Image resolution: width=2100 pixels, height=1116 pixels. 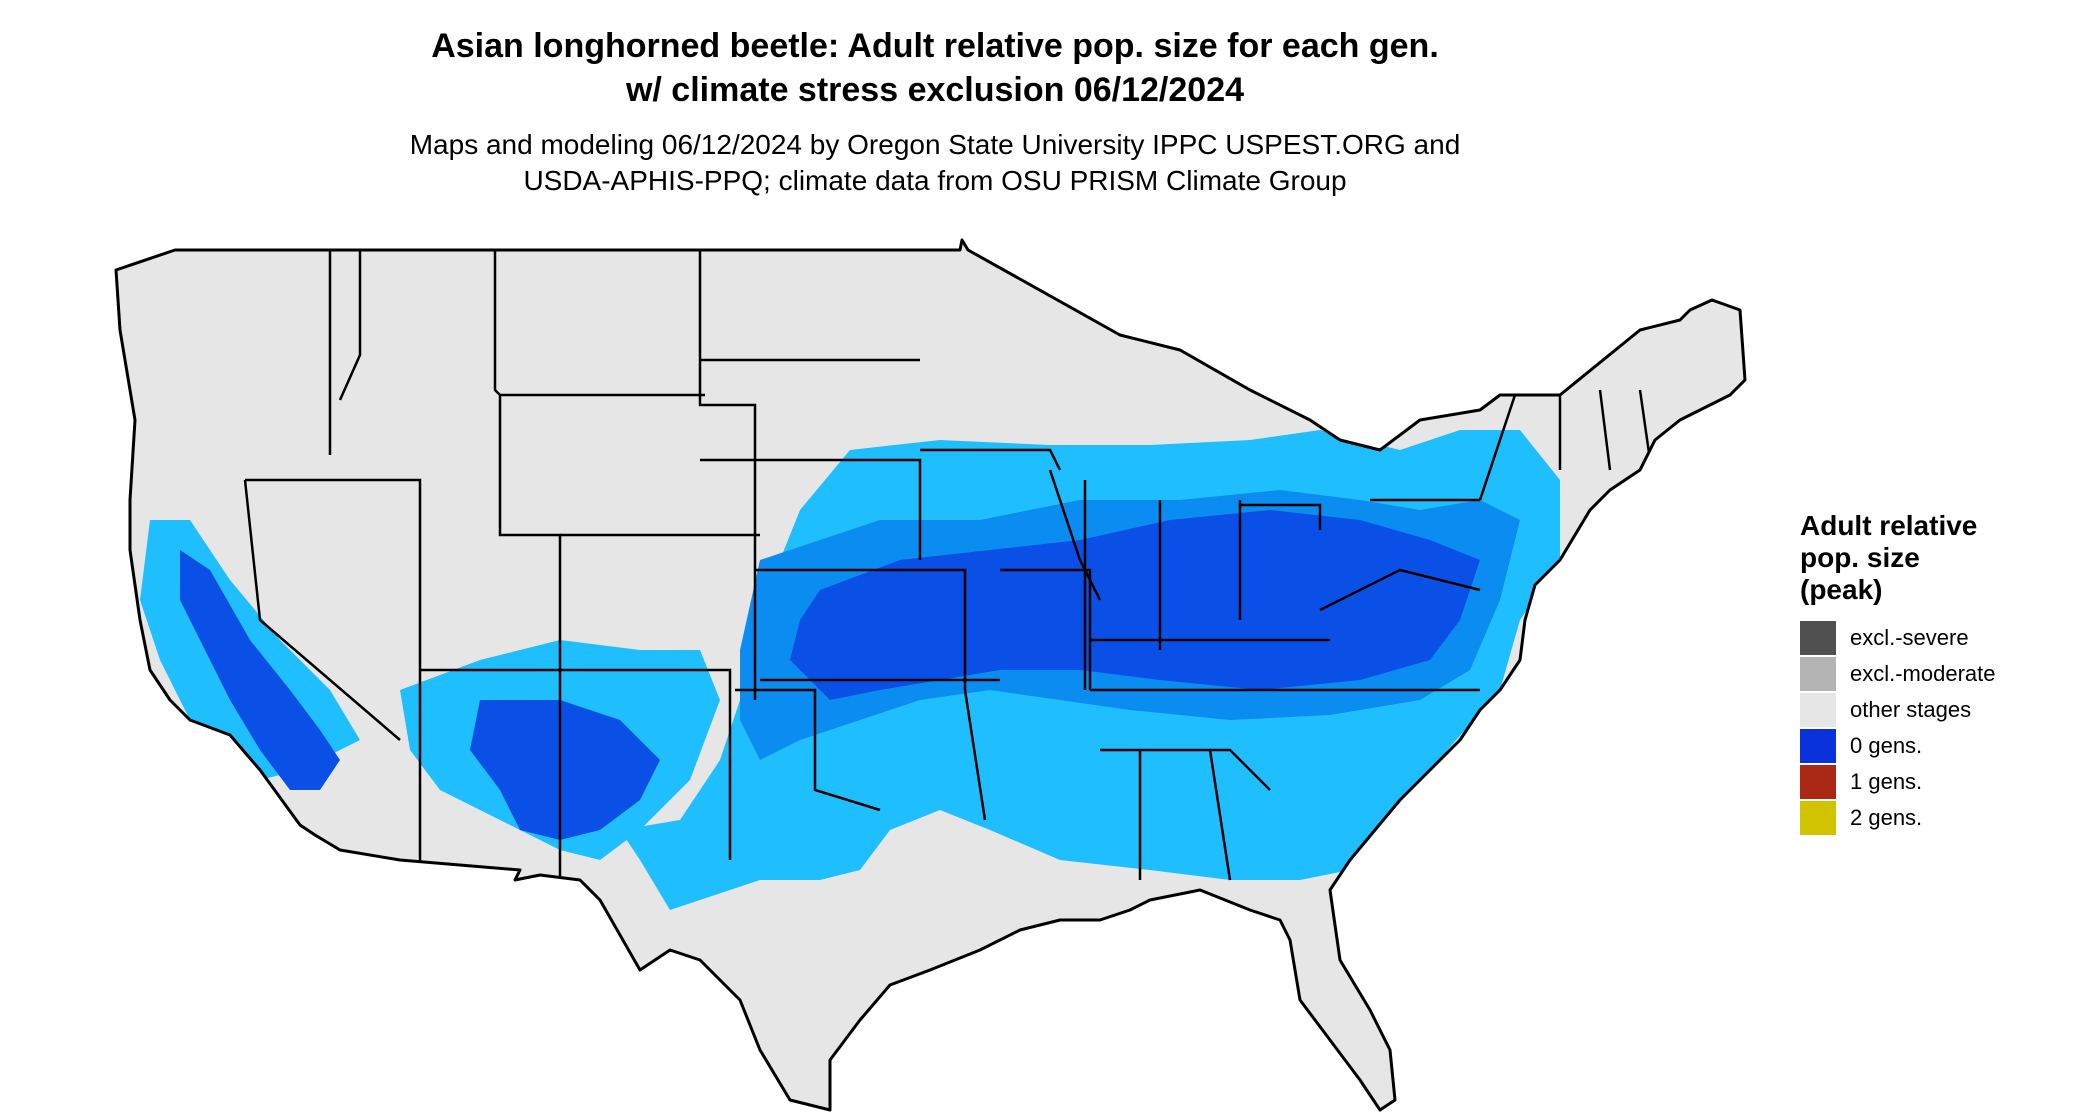 What do you see at coordinates (1889, 525) in the screenshot?
I see `legend-title-line1: Adult relative` at bounding box center [1889, 525].